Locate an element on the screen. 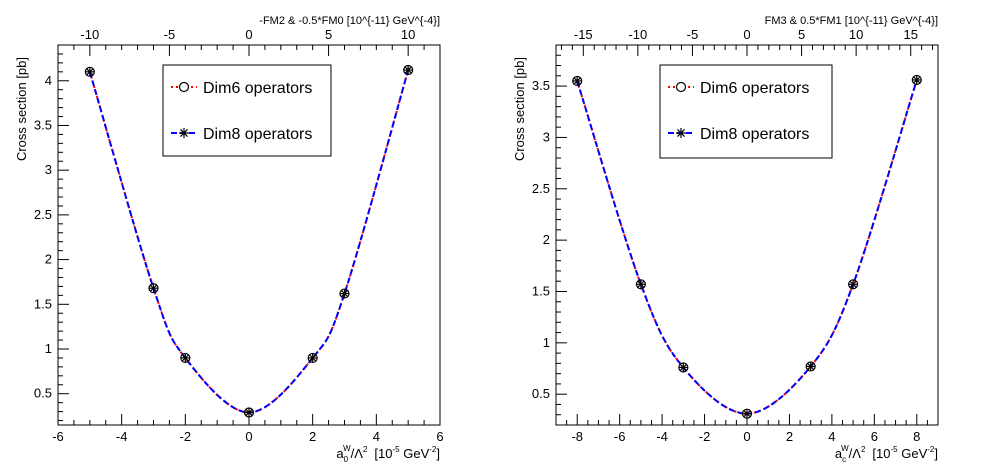 The width and height of the screenshot is (996, 474). x-tick-label: 8 is located at coordinates (916, 436).